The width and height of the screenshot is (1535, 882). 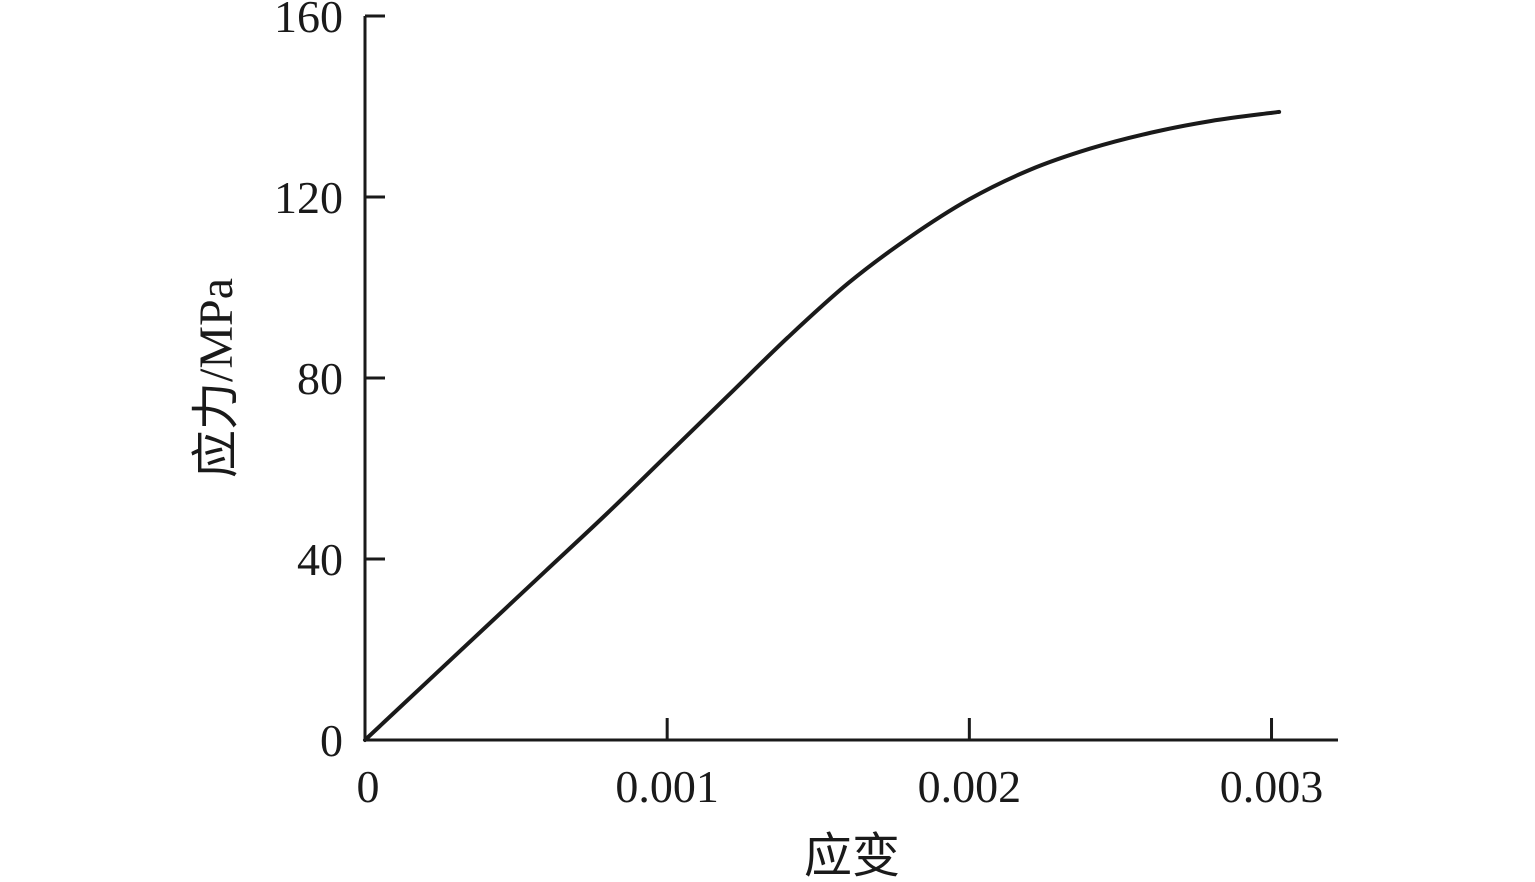 What do you see at coordinates (308, 197) in the screenshot?
I see `y-tick-label: 120` at bounding box center [308, 197].